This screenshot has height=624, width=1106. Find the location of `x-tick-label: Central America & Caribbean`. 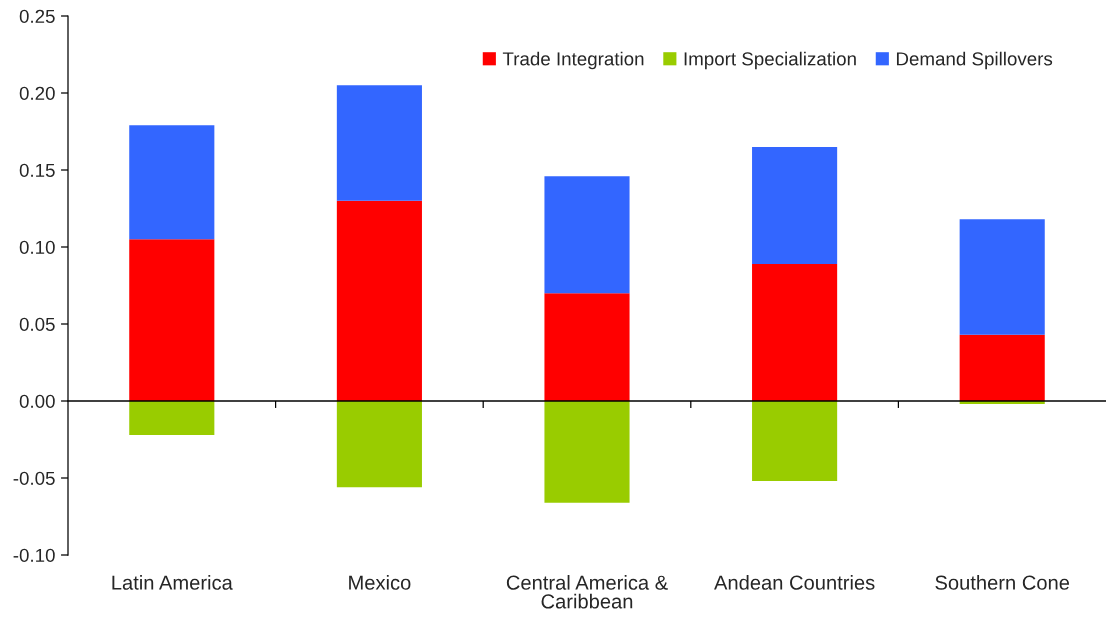

x-tick-label: Central America & Caribbean is located at coordinates (587, 592).